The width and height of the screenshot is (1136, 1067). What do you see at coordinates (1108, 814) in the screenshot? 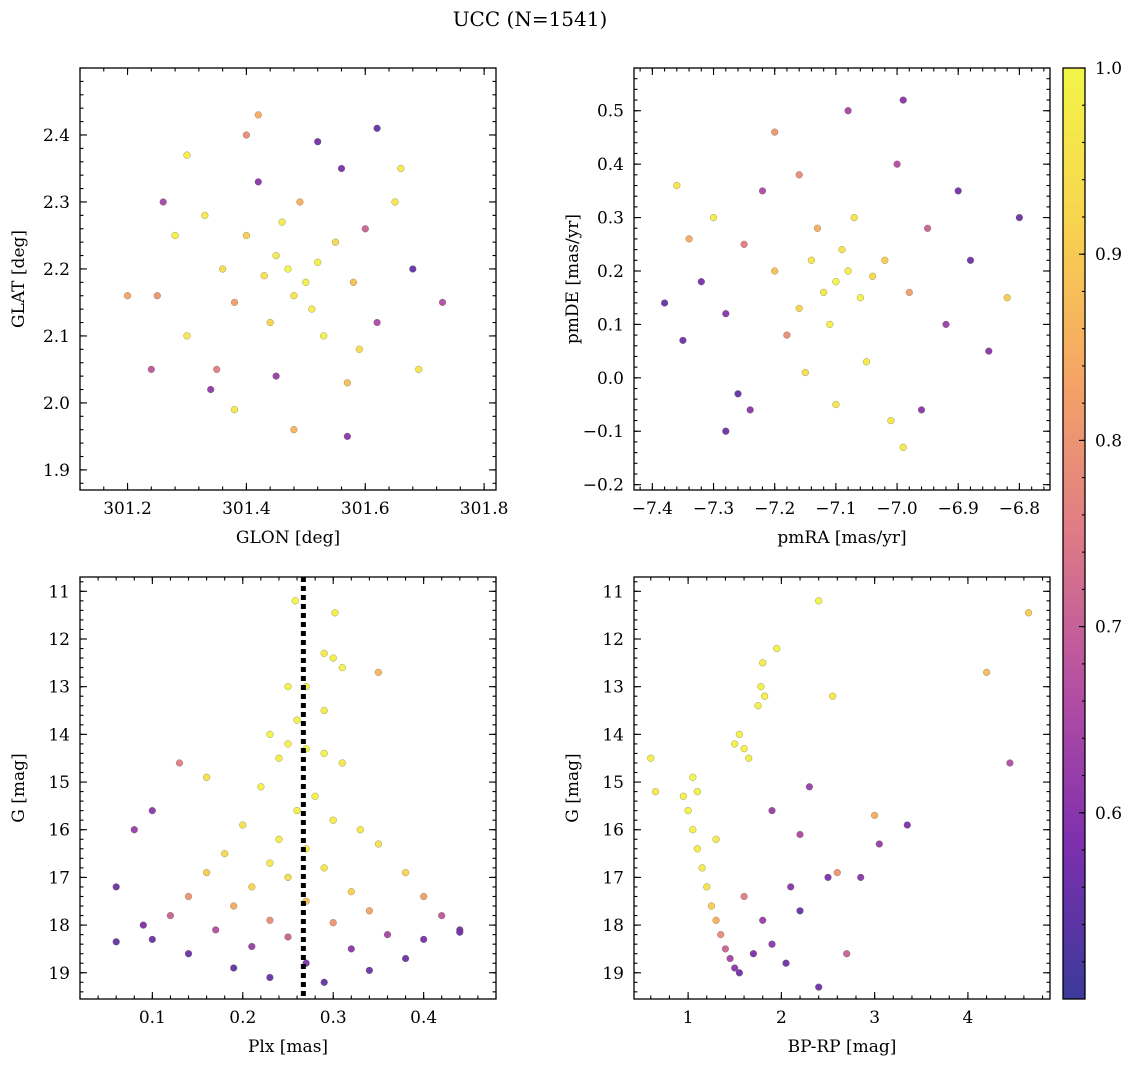
I see `colorbar-tick-label: 0.6` at bounding box center [1108, 814].